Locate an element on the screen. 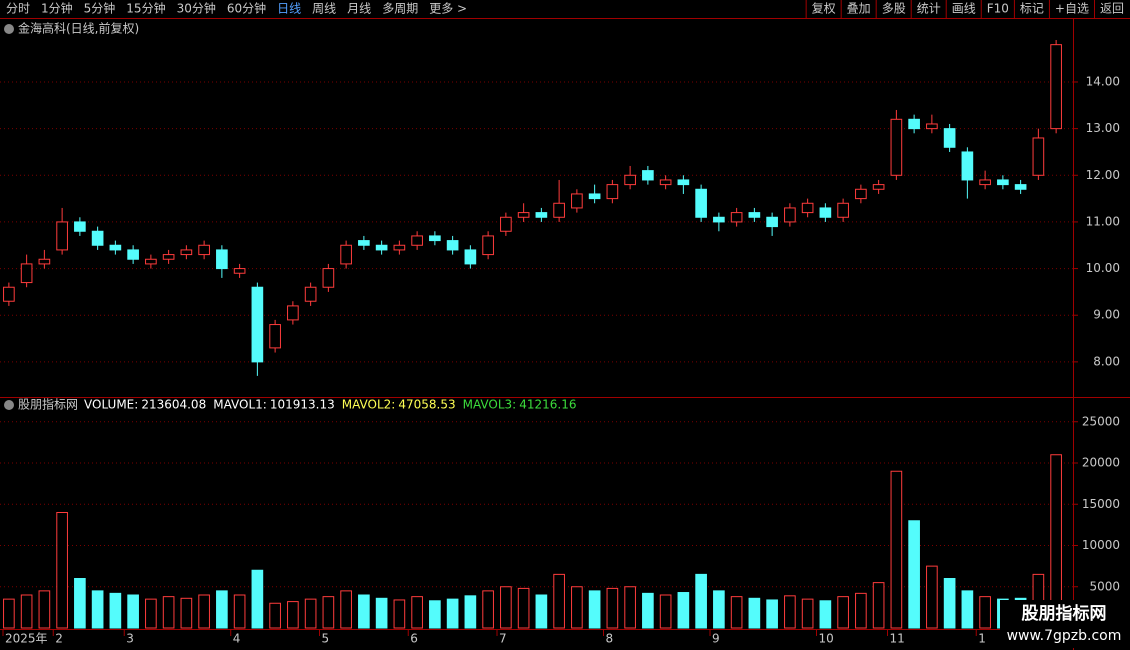 Image resolution: width=1130 pixels, height=650 pixels. toolbar-item: 更多 > is located at coordinates (448, 9).